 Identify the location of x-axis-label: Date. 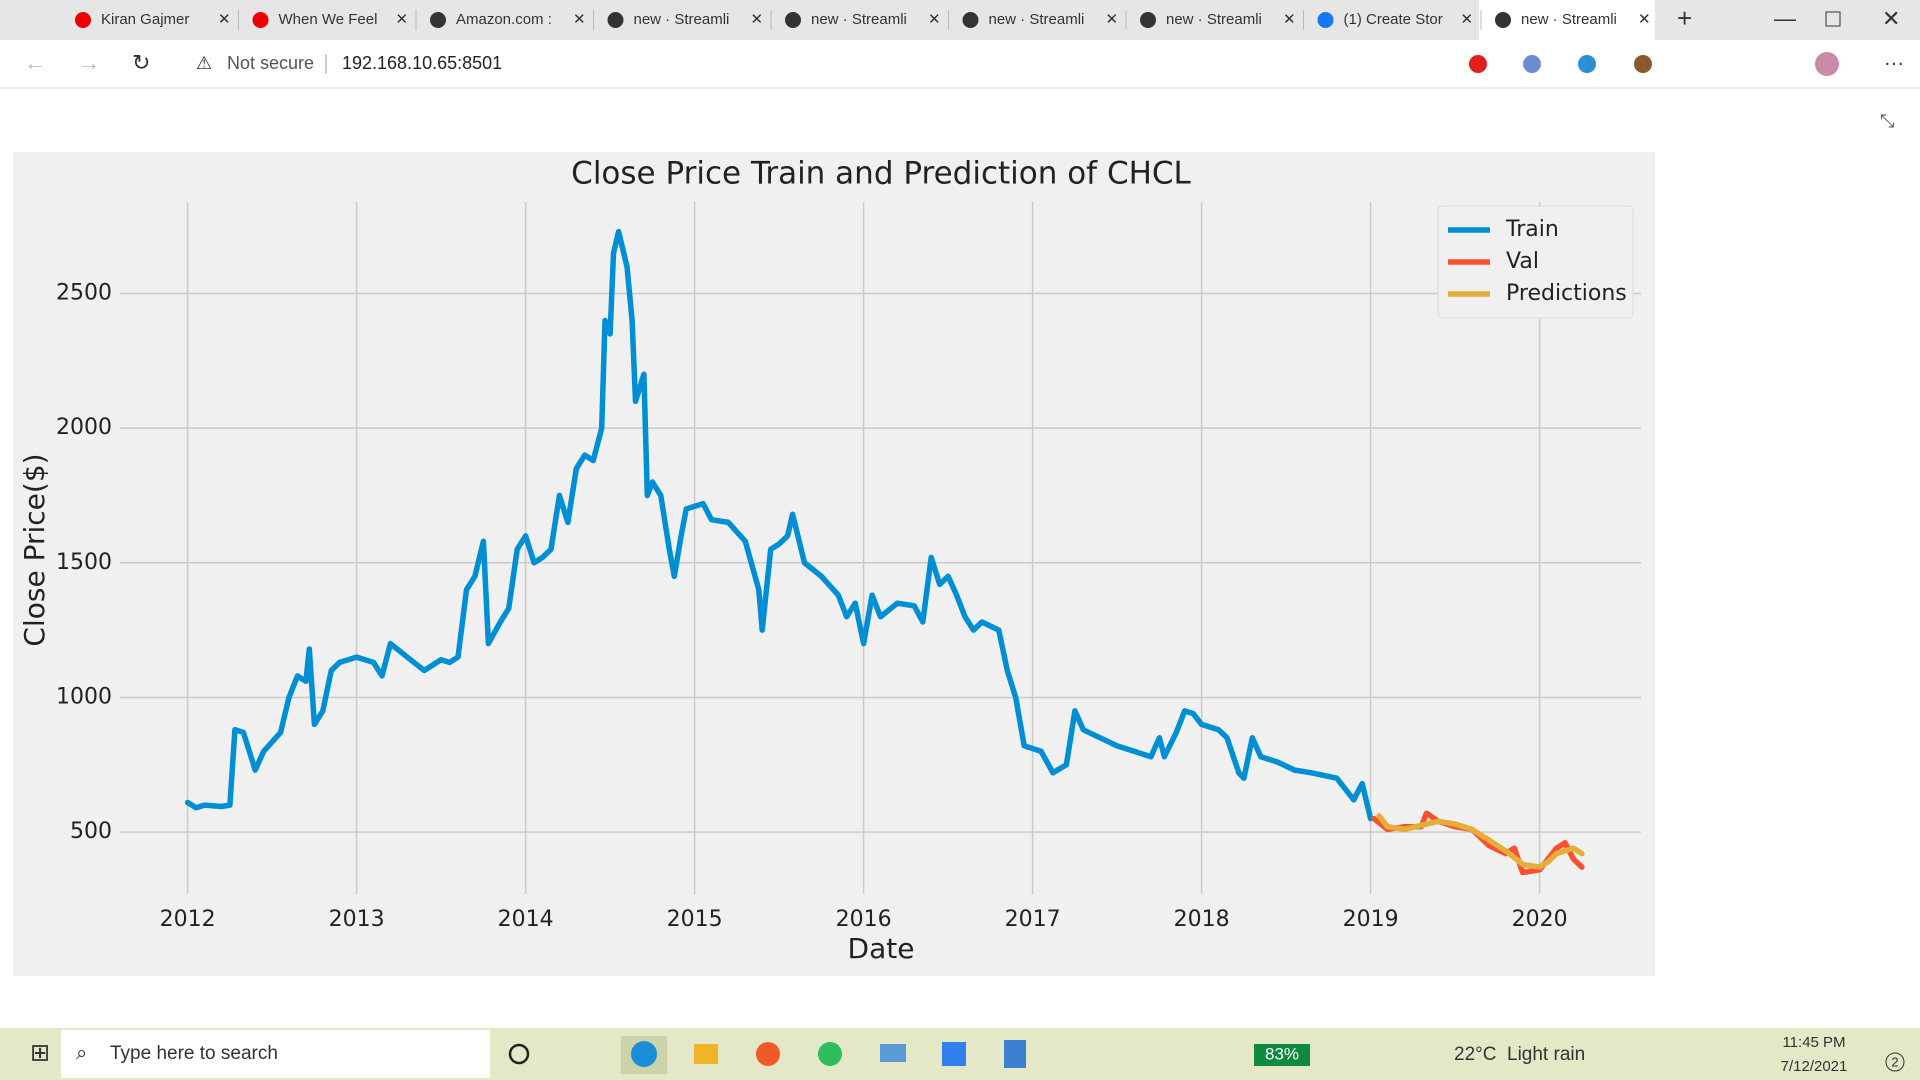
(881, 948).